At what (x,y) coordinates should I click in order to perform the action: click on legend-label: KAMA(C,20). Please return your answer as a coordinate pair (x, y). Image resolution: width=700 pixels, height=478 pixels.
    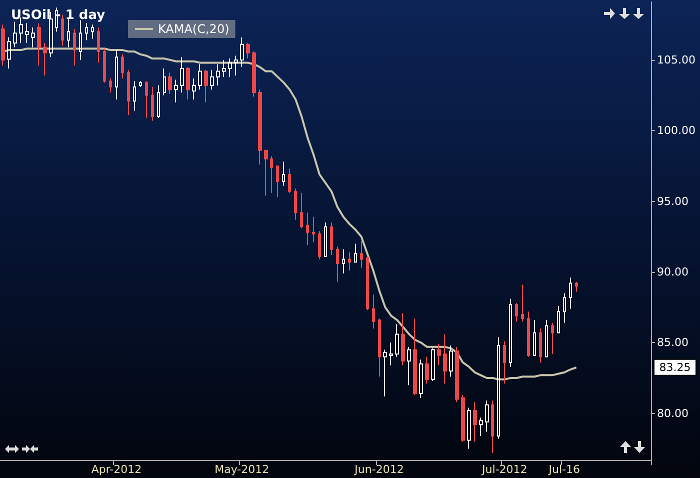
    Looking at the image, I should click on (194, 29).